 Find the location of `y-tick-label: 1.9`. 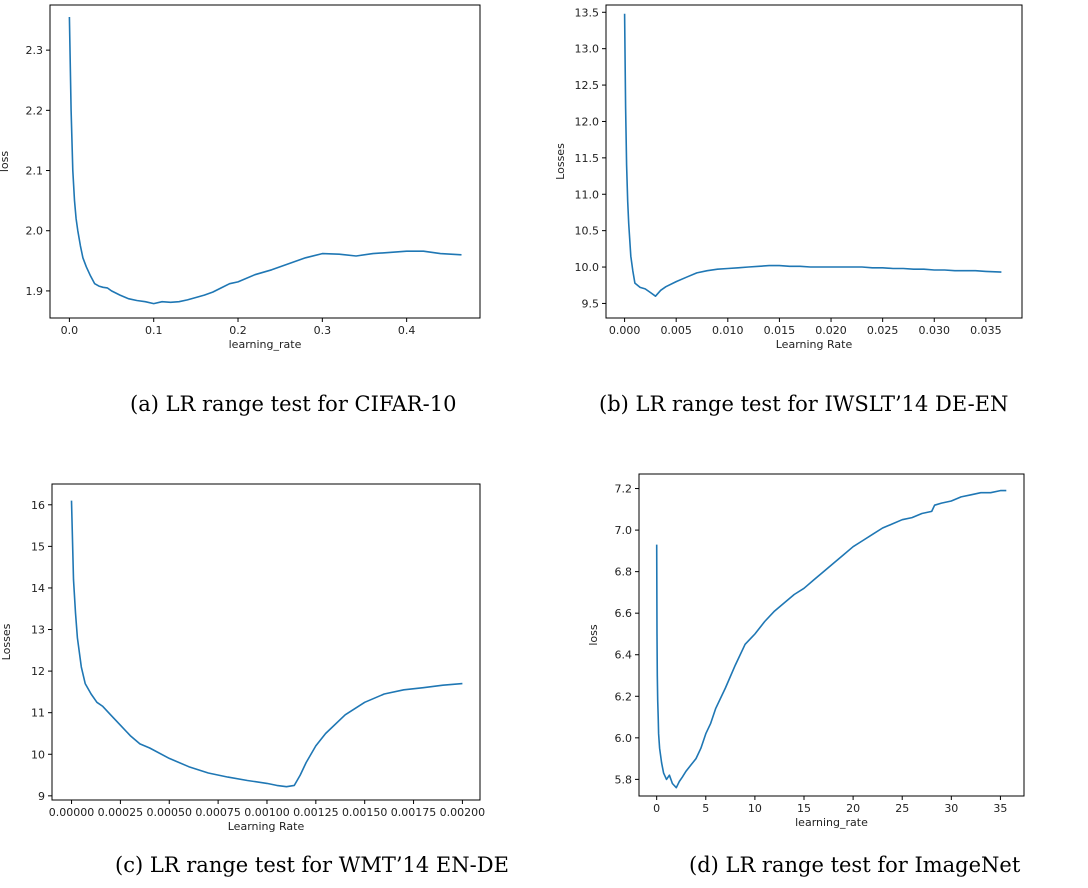

y-tick-label: 1.9 is located at coordinates (35, 291).